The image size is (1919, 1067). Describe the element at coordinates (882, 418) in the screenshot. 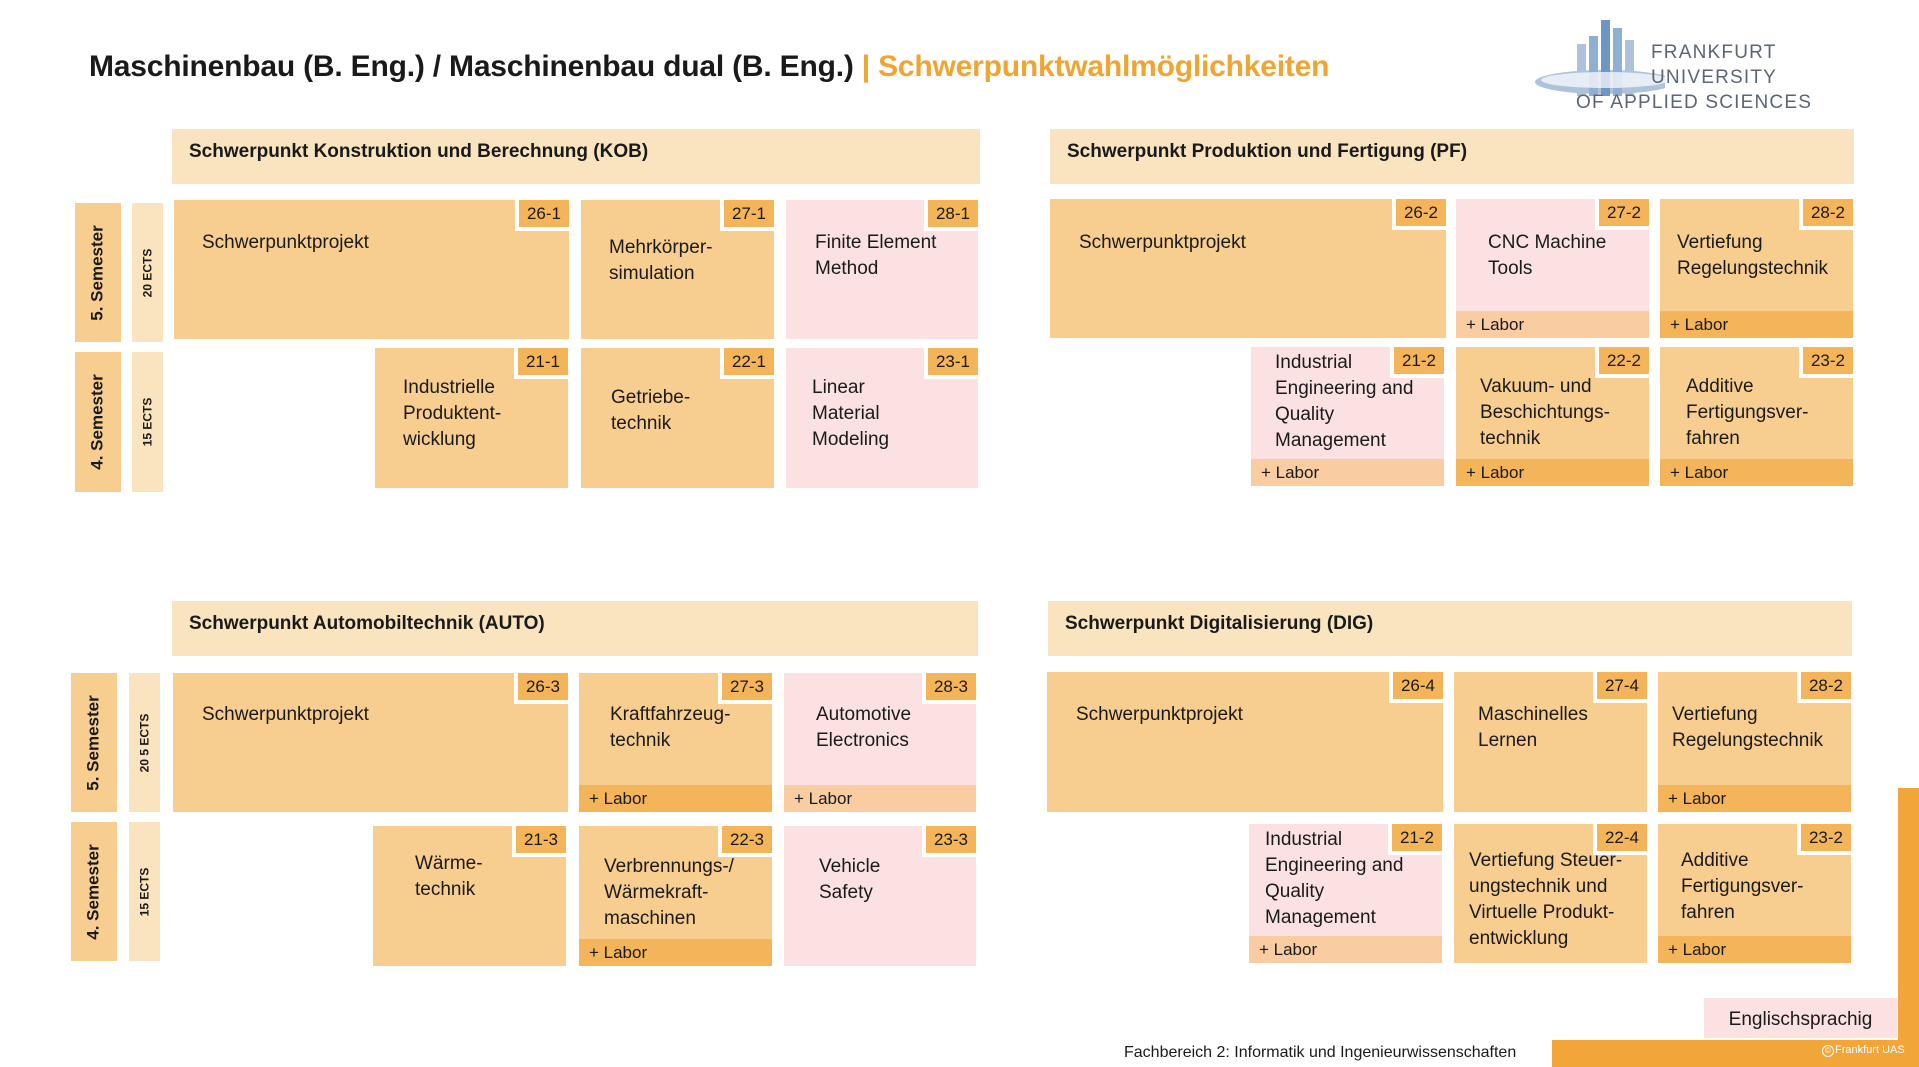

I see `kob-module-23: Linear Material Modeling 23-1` at that location.